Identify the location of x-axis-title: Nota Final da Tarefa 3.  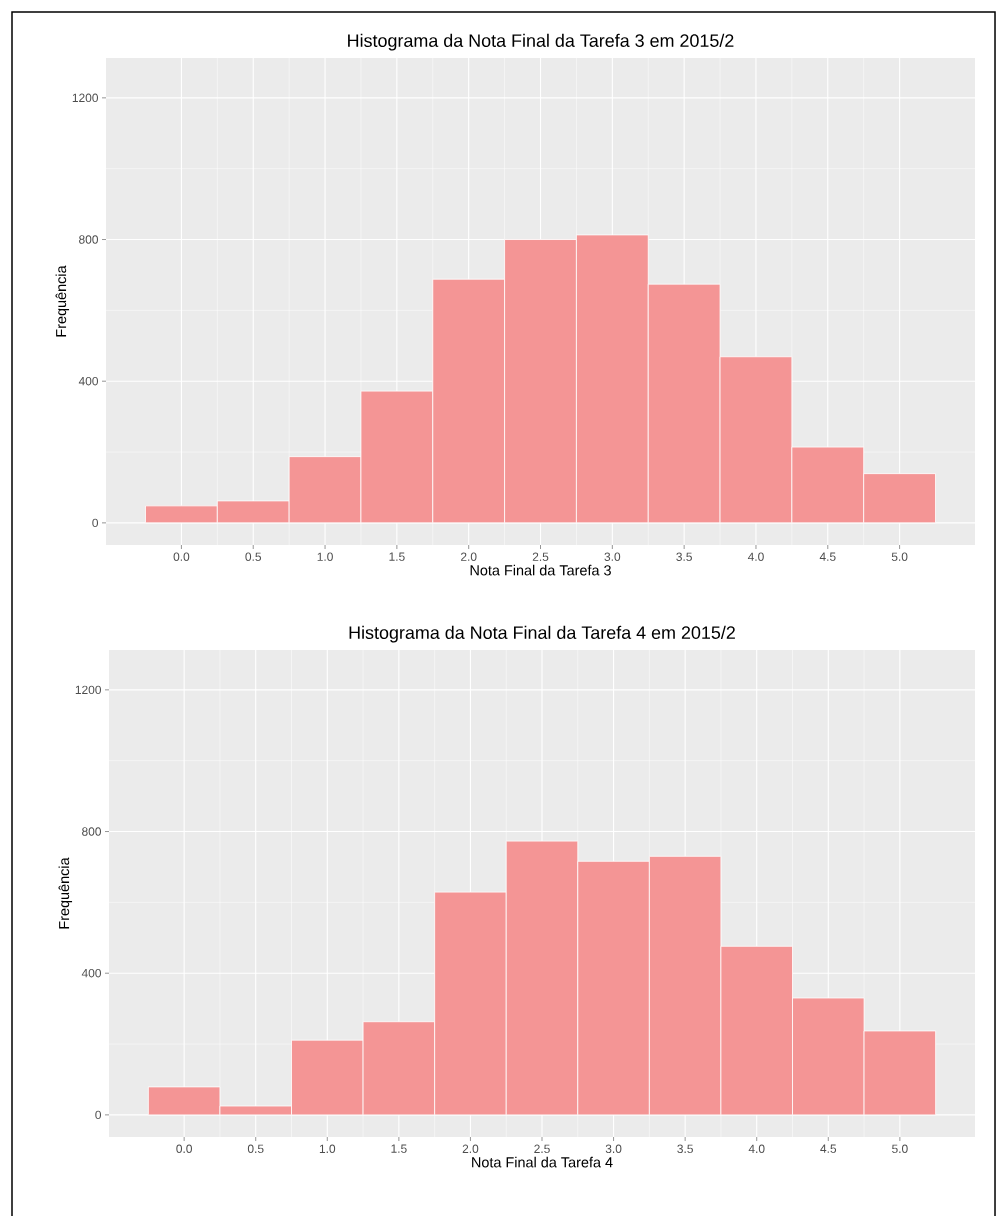
(540, 570).